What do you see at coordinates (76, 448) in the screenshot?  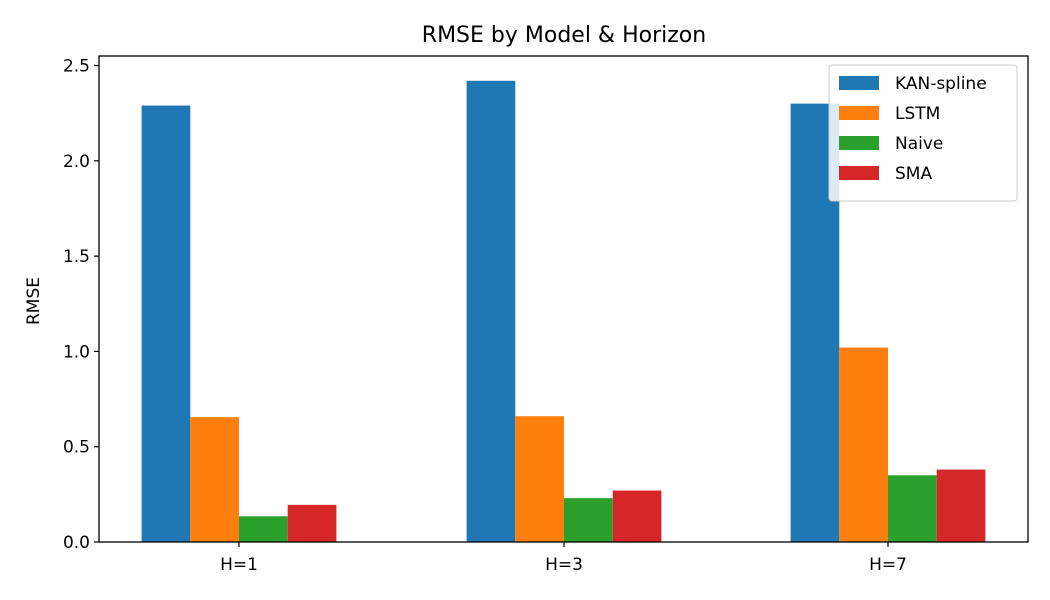 I see `y-tick-label: 0.5` at bounding box center [76, 448].